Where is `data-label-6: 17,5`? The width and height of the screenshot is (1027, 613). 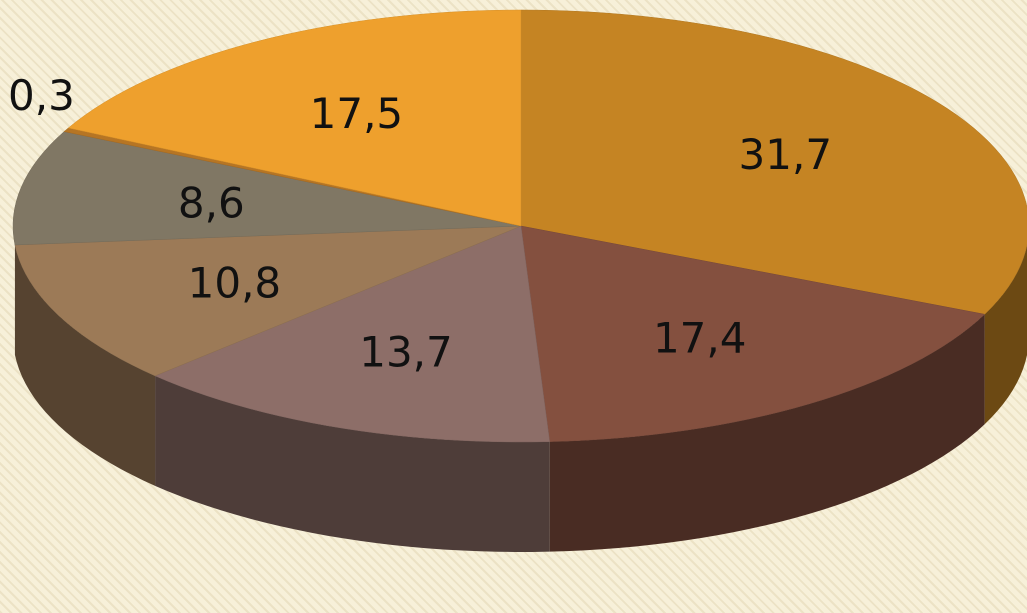 data-label-6: 17,5 is located at coordinates (357, 113).